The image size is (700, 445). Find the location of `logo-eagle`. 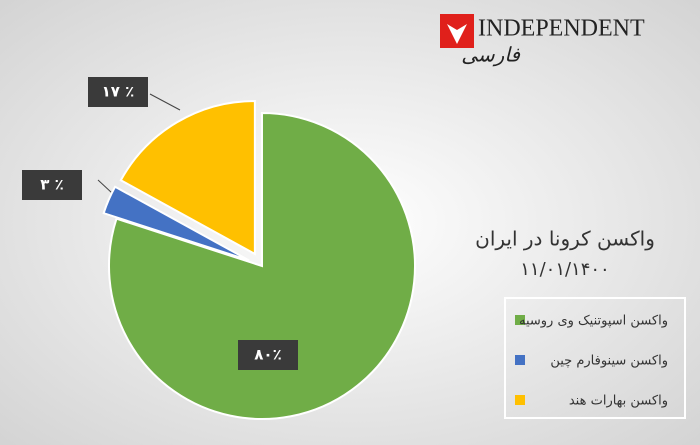

logo-eagle is located at coordinates (457, 34).